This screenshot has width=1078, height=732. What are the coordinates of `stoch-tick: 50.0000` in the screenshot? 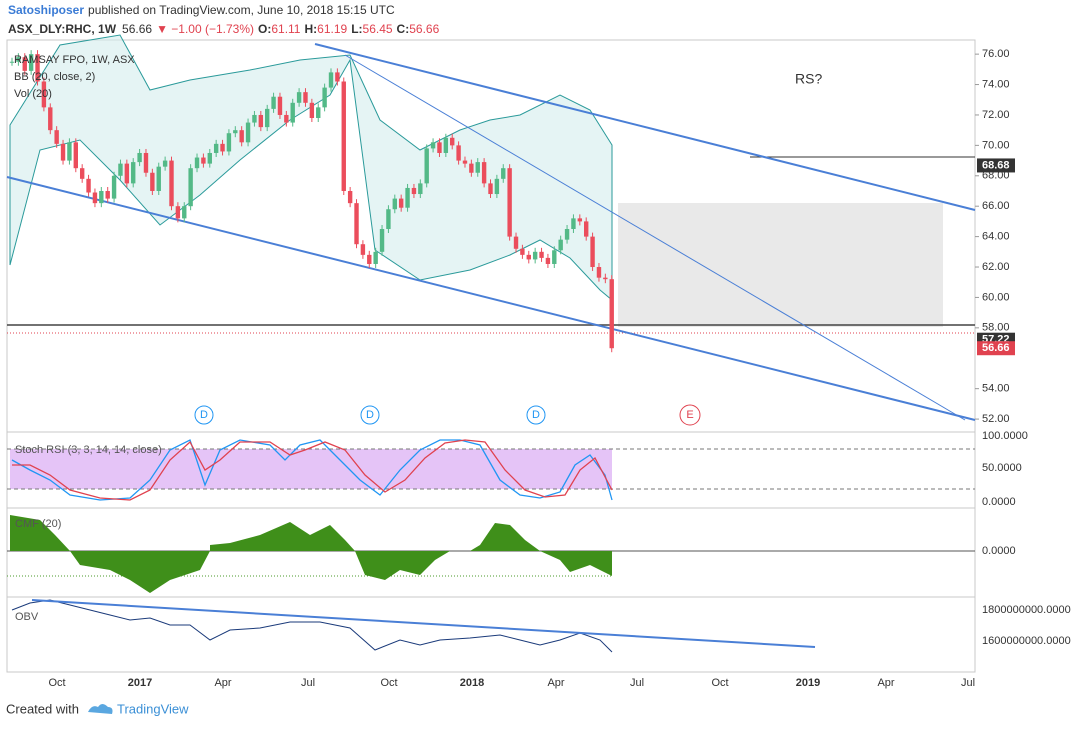 It's located at (1002, 468).